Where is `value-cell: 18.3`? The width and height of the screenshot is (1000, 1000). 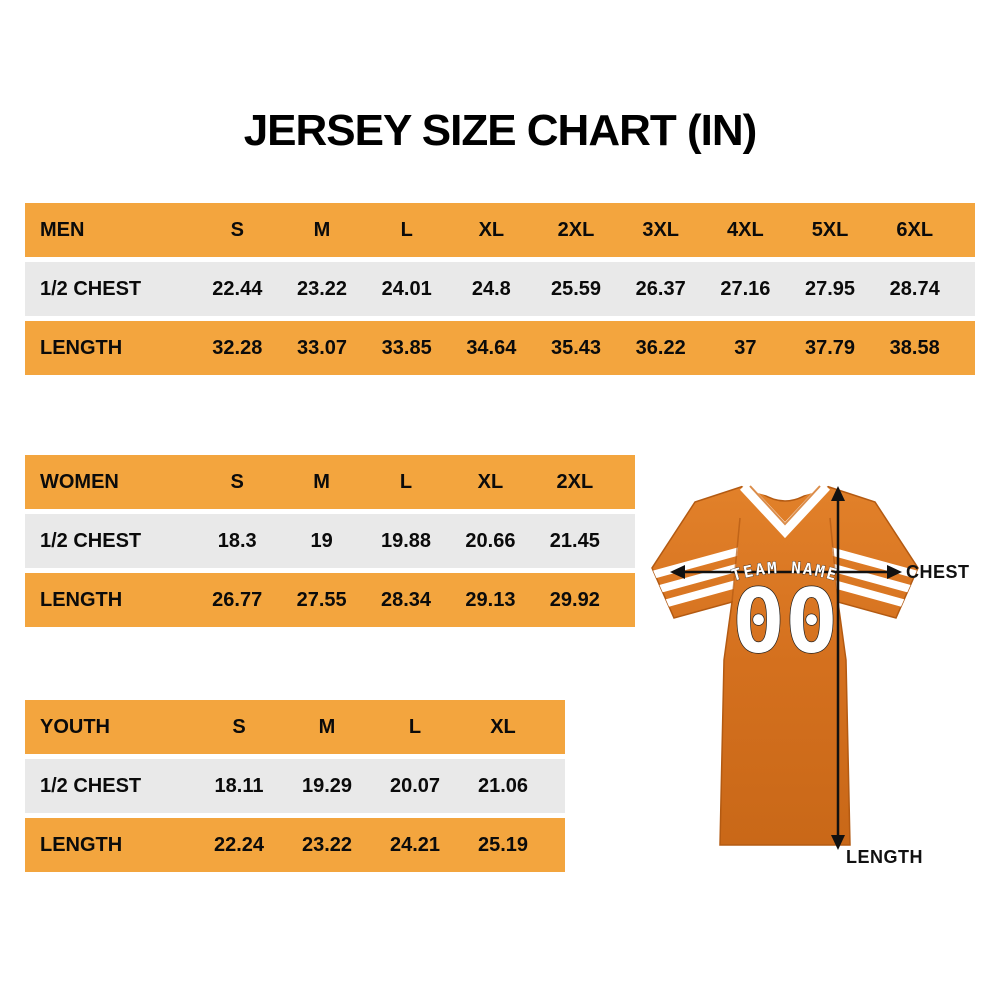
value-cell: 18.3 is located at coordinates (237, 540).